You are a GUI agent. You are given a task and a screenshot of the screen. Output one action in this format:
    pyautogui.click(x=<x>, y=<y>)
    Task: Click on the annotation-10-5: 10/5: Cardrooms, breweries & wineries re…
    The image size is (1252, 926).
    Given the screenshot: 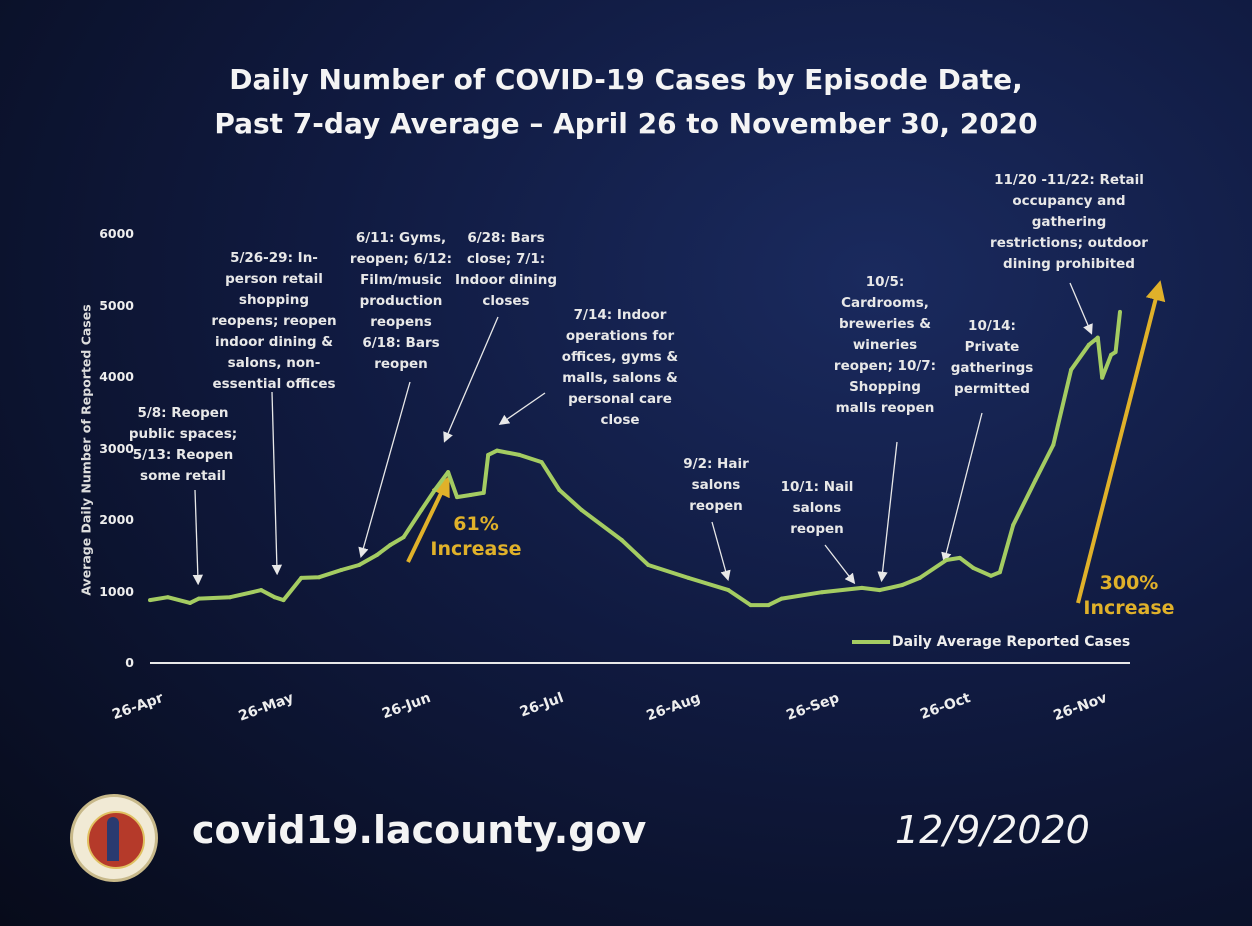 What is the action you would take?
    pyautogui.click(x=885, y=345)
    